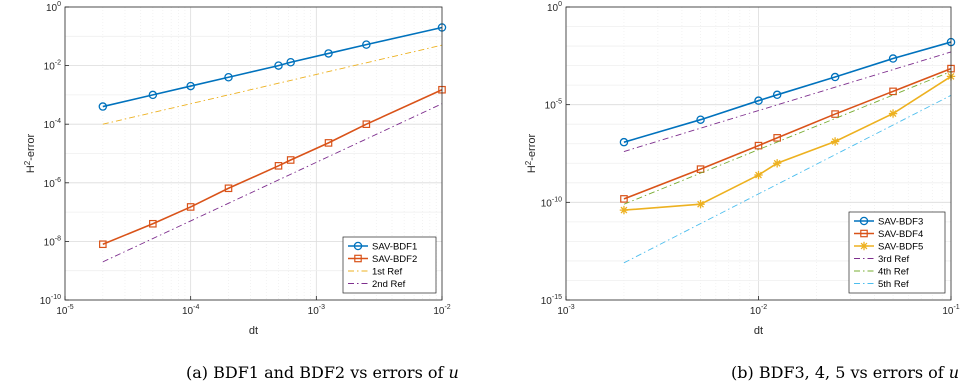  I want to click on series-line-3rd-ref, so click(787, 101).